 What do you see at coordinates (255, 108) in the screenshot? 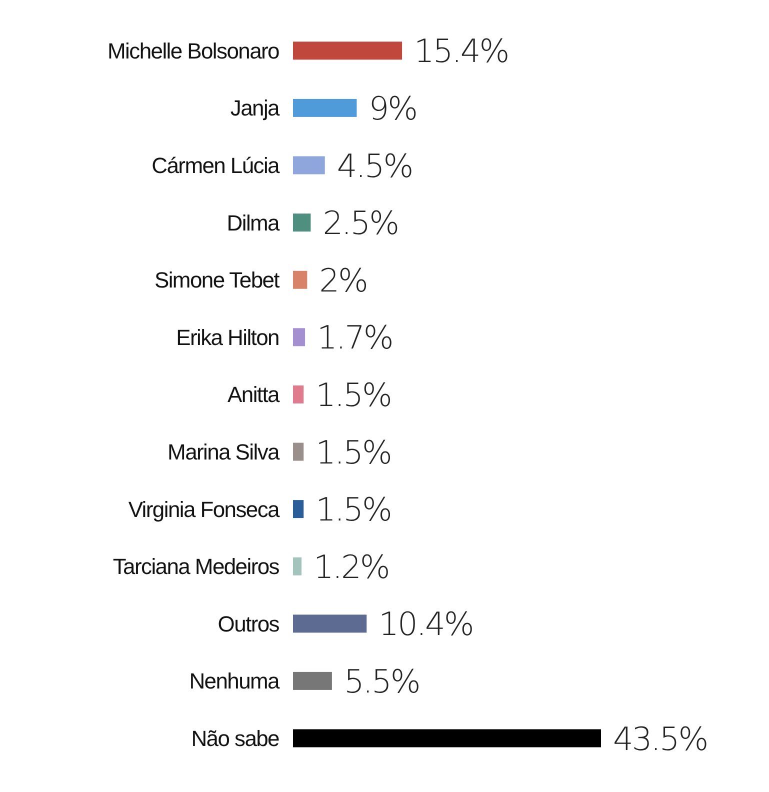
I see `y-tick-label: Janja` at bounding box center [255, 108].